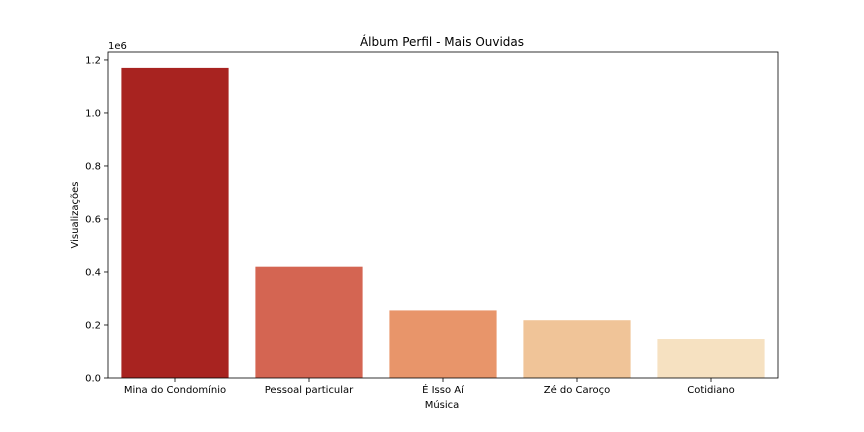  Describe the element at coordinates (309, 390) in the screenshot. I see `x-tick-label: Pessoal particular` at that location.